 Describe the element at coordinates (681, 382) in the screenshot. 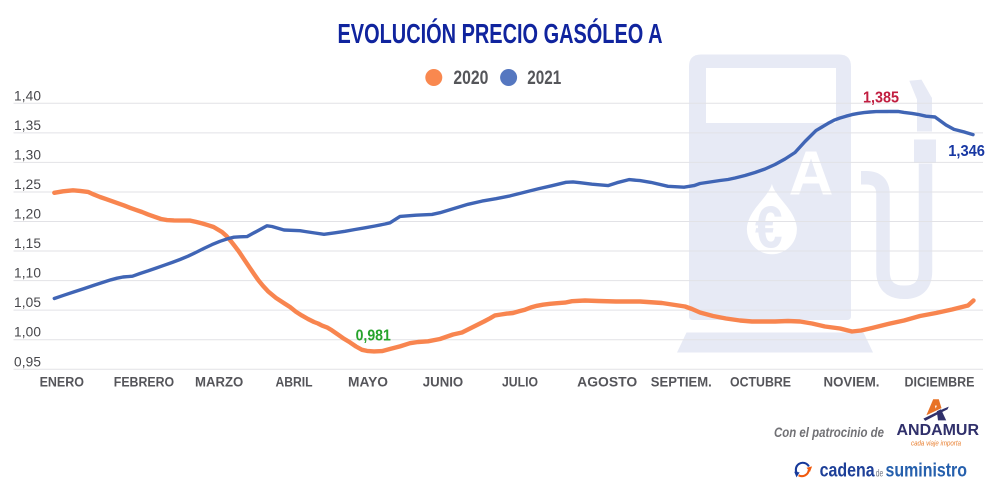

I see `svg-text: SEPTIEM.` at that location.